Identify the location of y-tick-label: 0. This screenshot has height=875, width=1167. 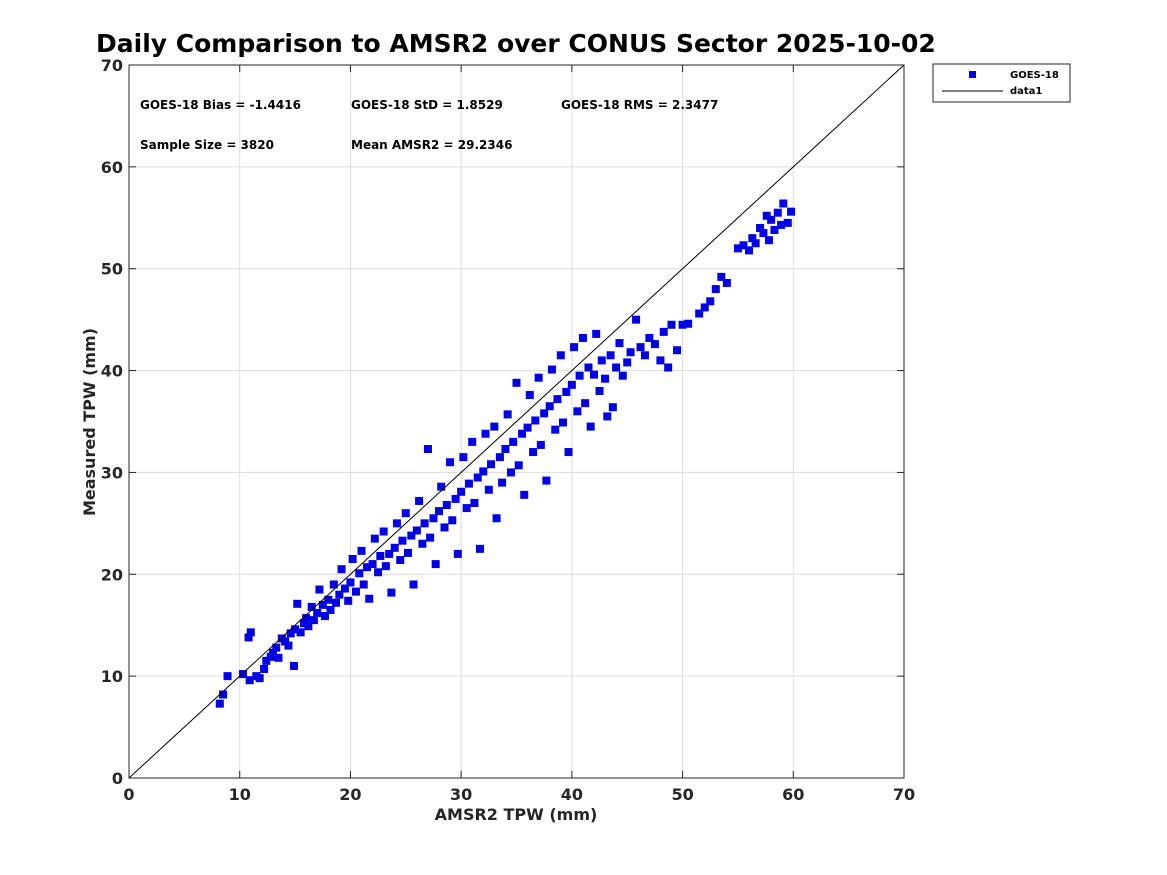
(117, 778).